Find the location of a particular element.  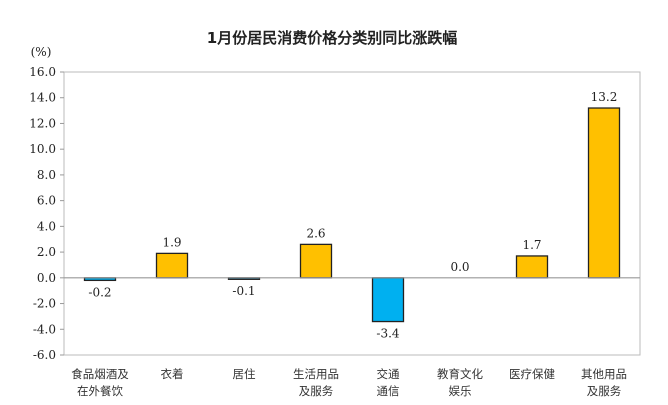

data-label: 13.2 is located at coordinates (604, 97).